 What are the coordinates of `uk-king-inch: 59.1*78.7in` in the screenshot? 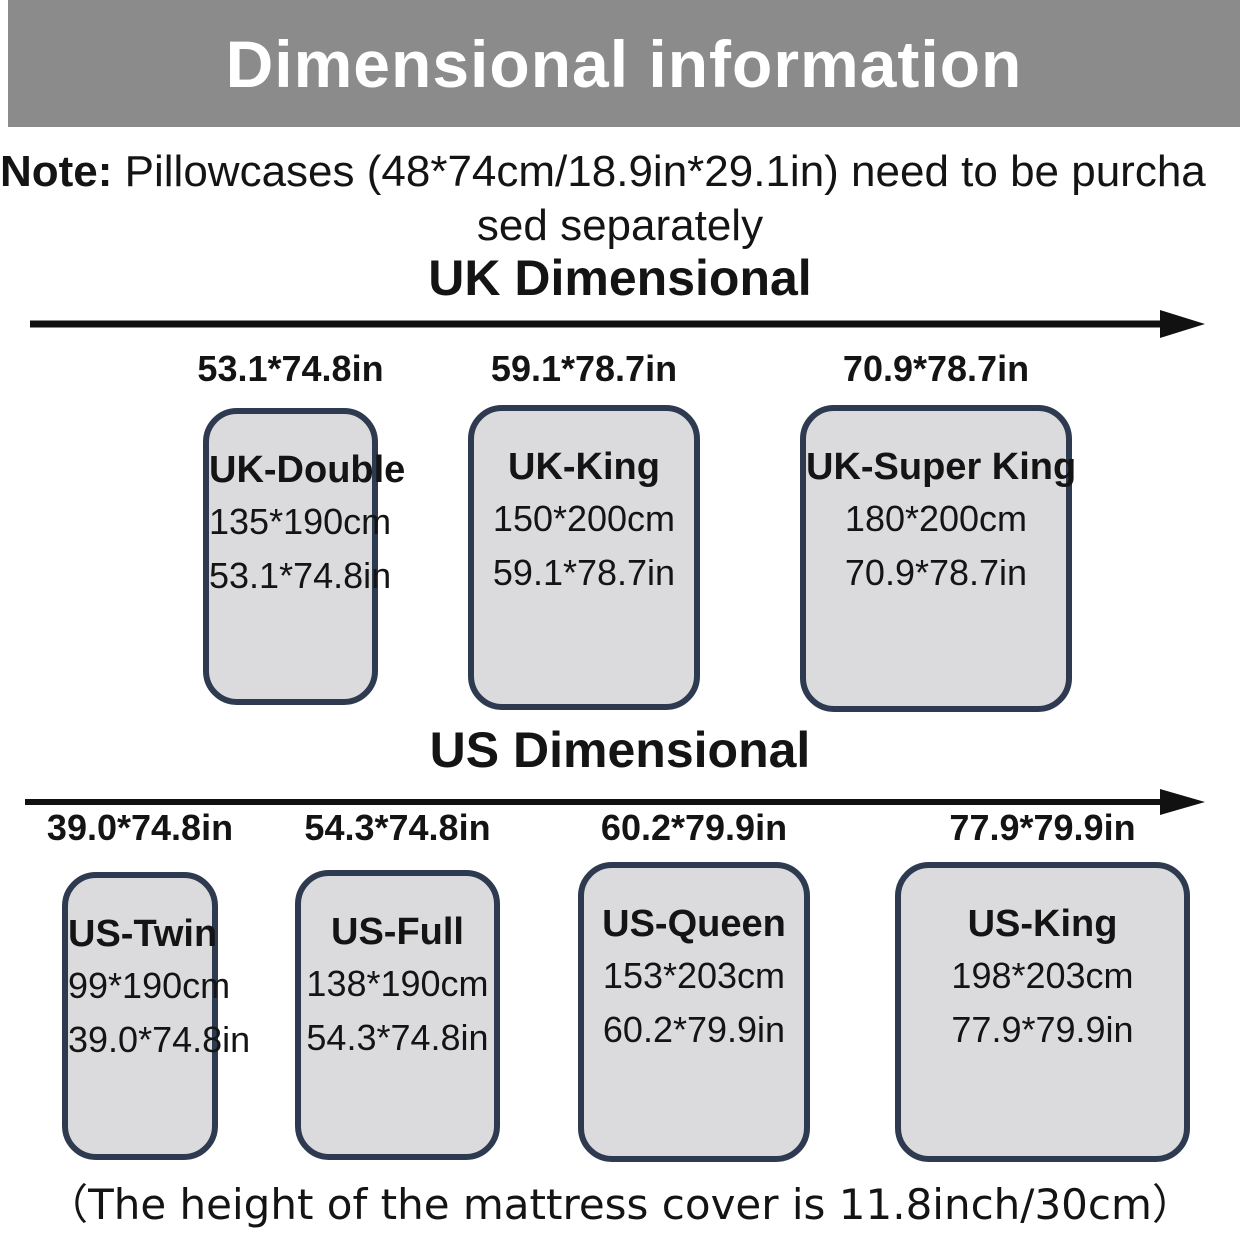 It's located at (584, 572).